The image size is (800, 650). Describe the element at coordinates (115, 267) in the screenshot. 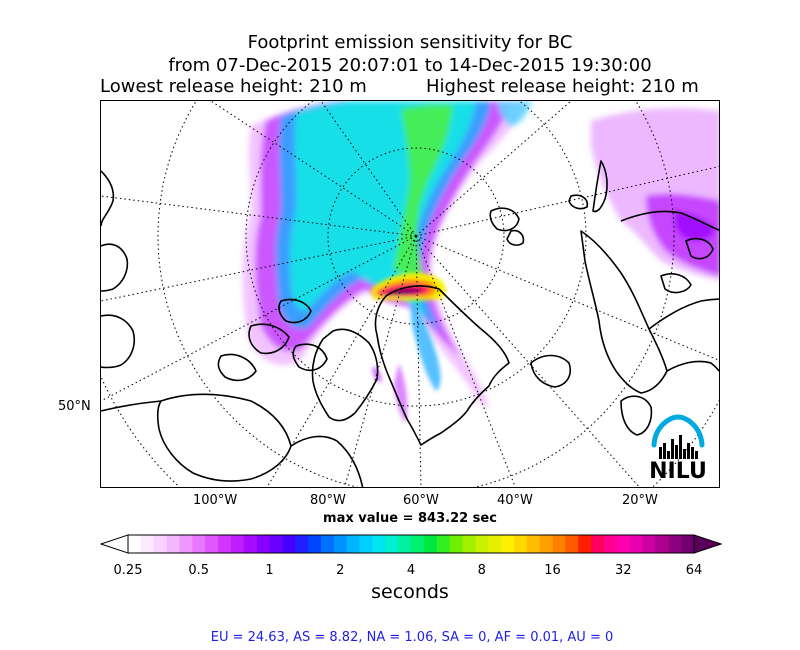

I see `siberia-coast-top` at that location.